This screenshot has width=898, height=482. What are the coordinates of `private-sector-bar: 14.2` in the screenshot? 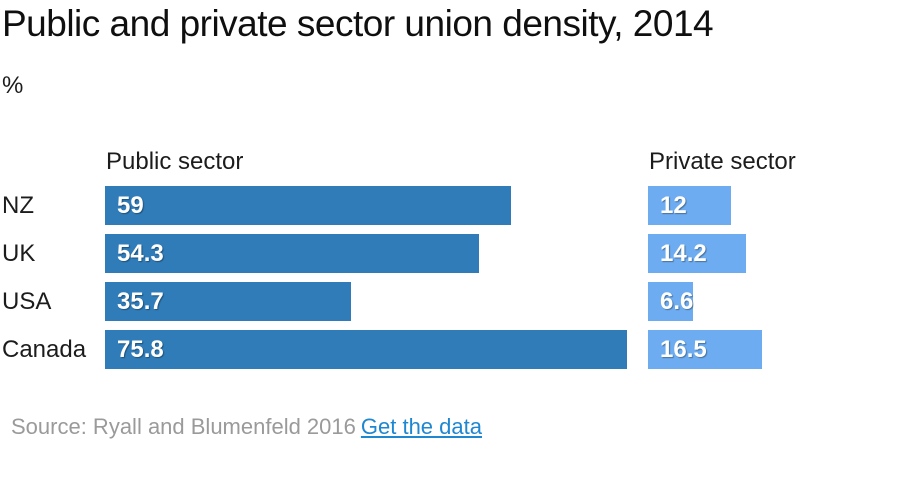 It's located at (697, 253).